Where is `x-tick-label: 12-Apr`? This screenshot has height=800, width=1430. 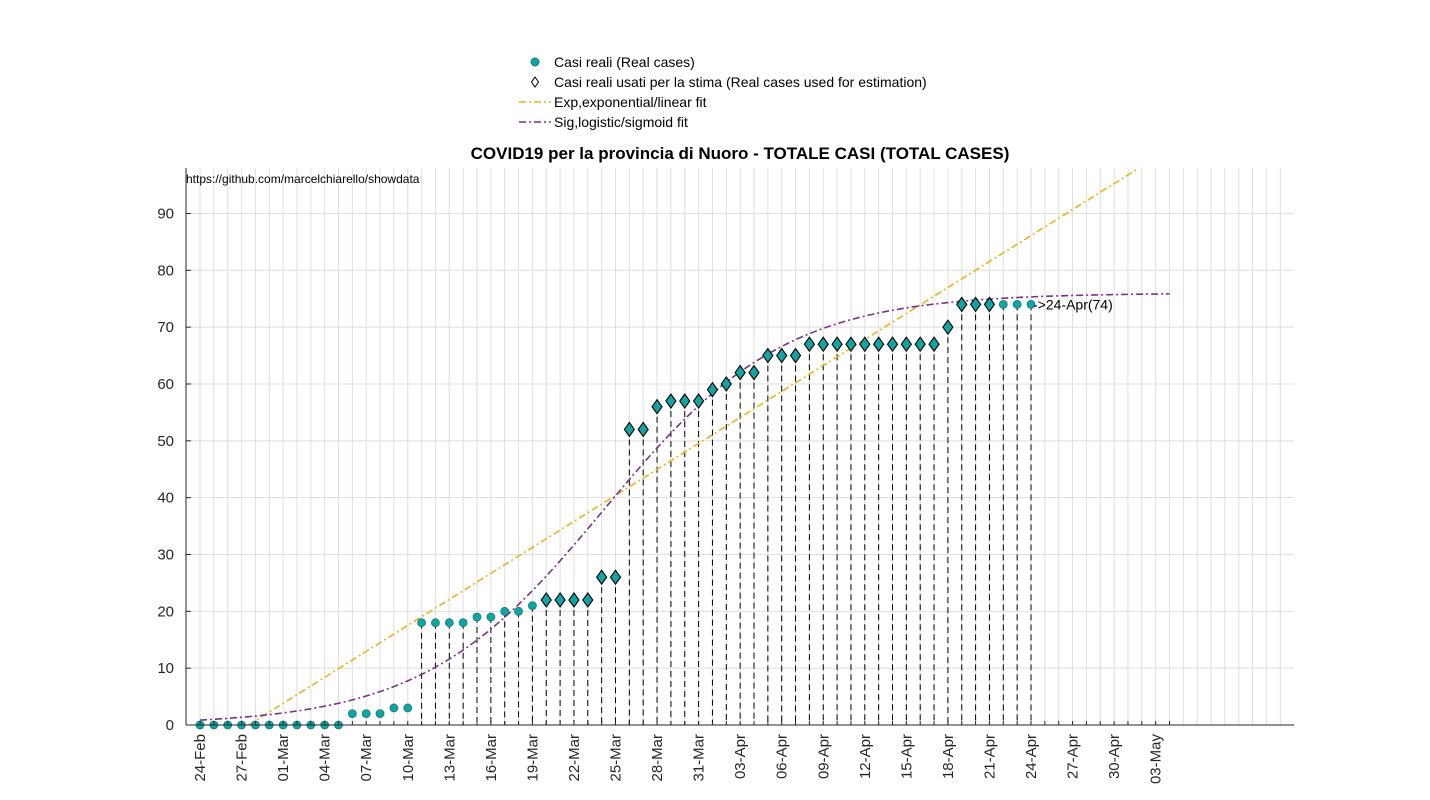
x-tick-label: 12-Apr is located at coordinates (865, 756).